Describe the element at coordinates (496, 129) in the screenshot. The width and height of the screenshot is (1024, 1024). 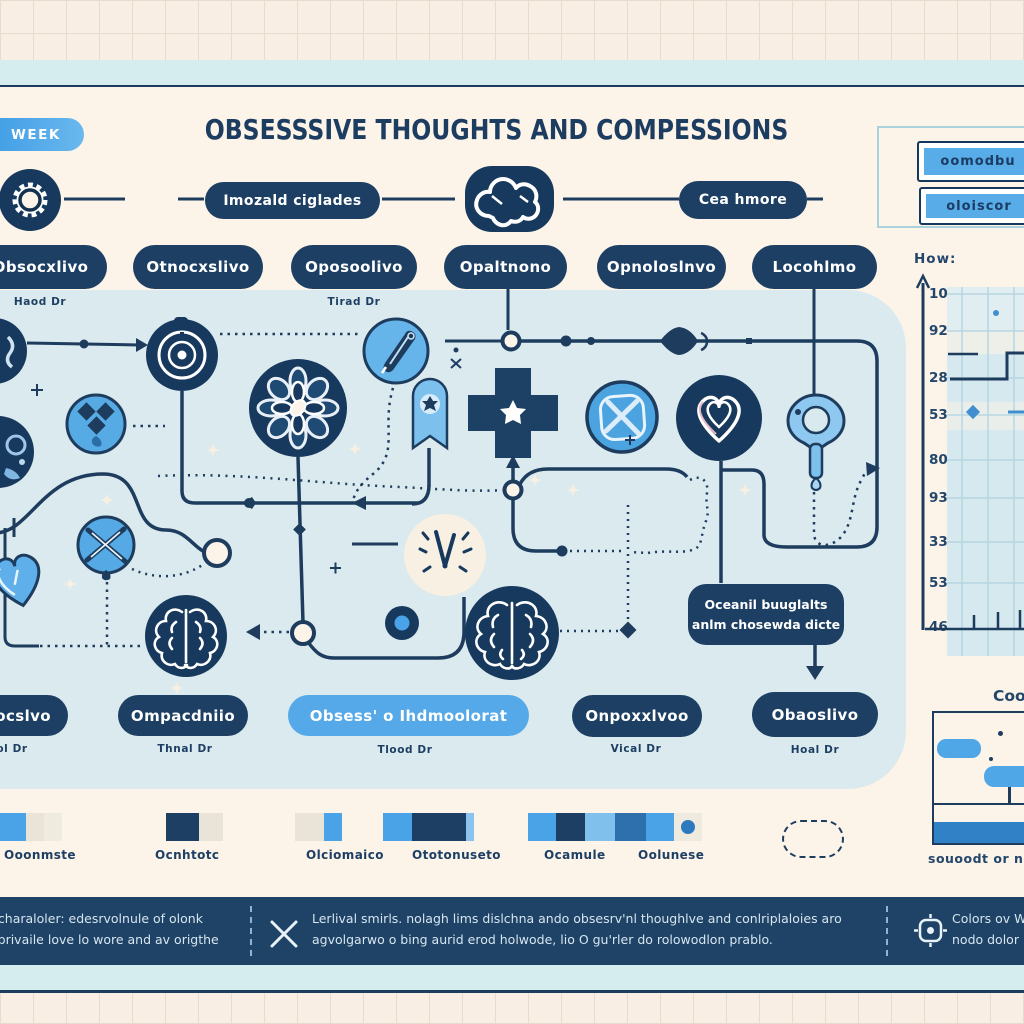
I see `page-title: OBSESSSIVE THOUGHTS AND COMPESSIONS` at that location.